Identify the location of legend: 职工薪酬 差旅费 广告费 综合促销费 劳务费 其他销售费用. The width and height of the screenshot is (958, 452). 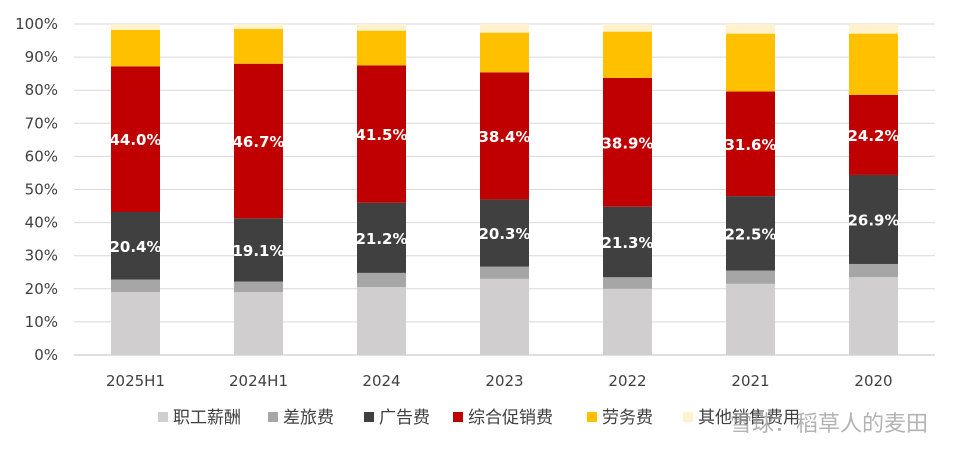
(479, 418).